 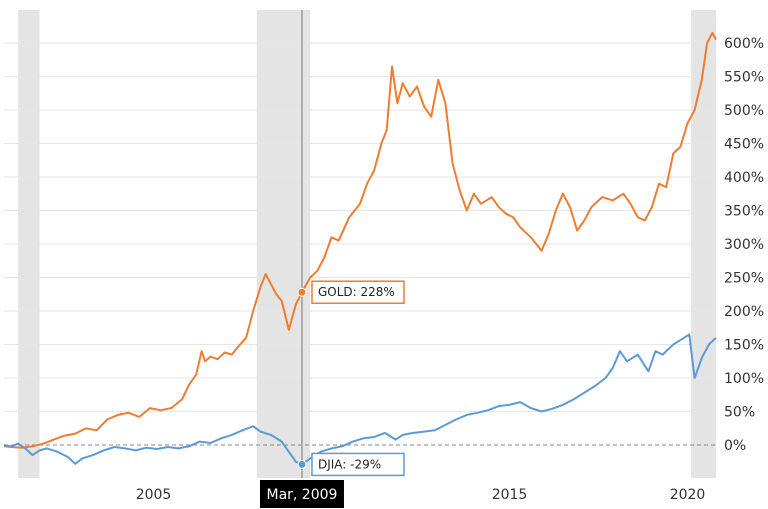 I want to click on tooltip-gold-text: GOLD: 228%, so click(x=356, y=292).